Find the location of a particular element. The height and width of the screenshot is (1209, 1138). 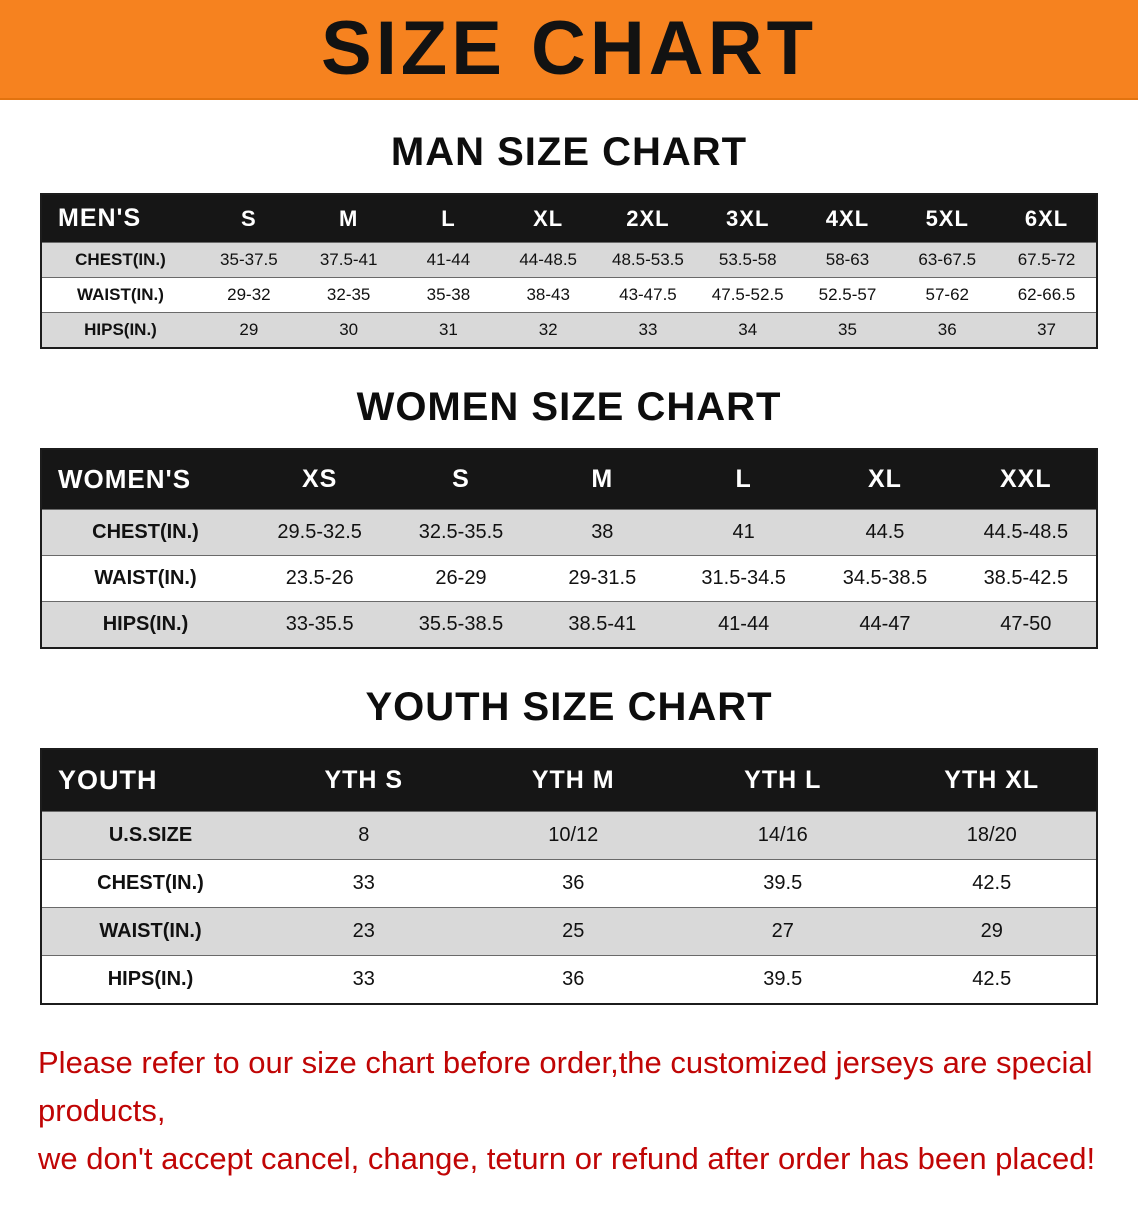

table-cell: 38.5-41 is located at coordinates (602, 624).